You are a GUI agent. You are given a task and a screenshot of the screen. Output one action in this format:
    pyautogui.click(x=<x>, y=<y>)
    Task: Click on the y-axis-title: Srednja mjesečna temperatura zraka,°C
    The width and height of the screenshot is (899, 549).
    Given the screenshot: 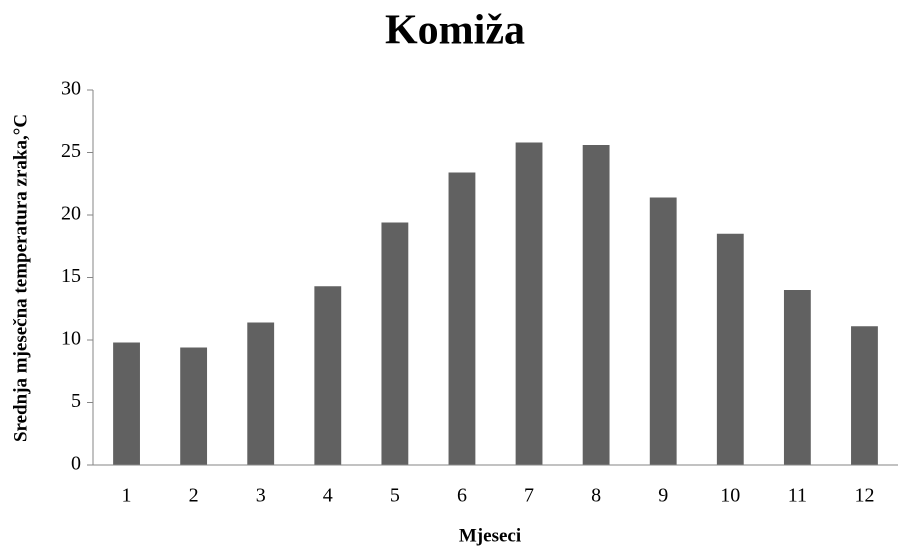 What is the action you would take?
    pyautogui.click(x=20, y=278)
    